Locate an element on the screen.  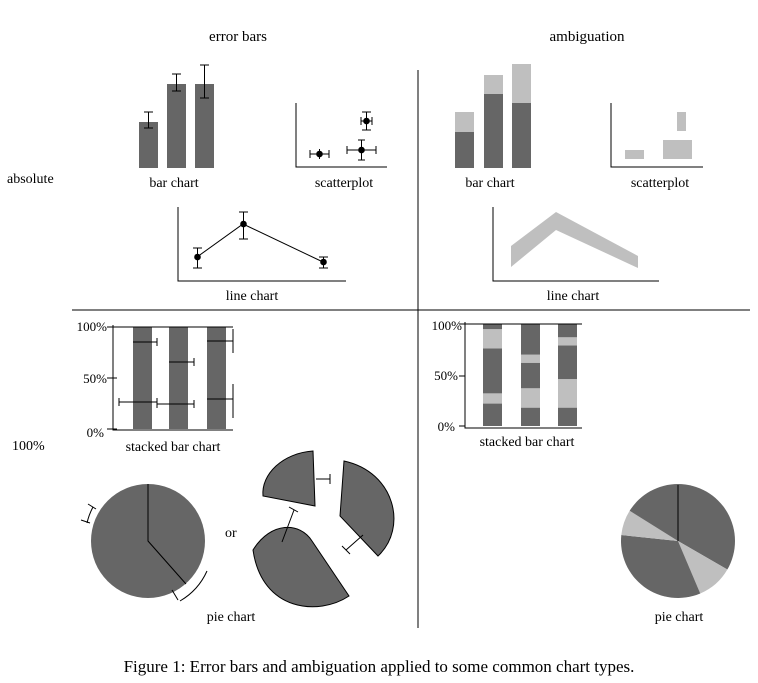
ambiguous-bar-chart: bar chart is located at coordinates (493, 127).